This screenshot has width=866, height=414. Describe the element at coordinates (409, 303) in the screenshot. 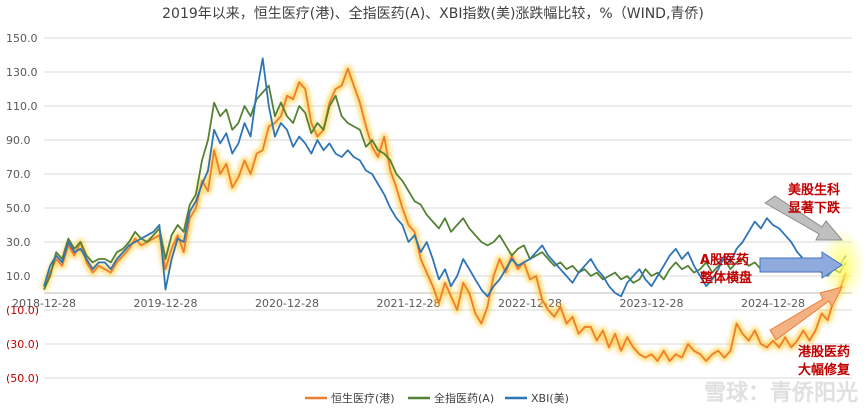

I see `x-tick-label: 2021-12-28` at that location.